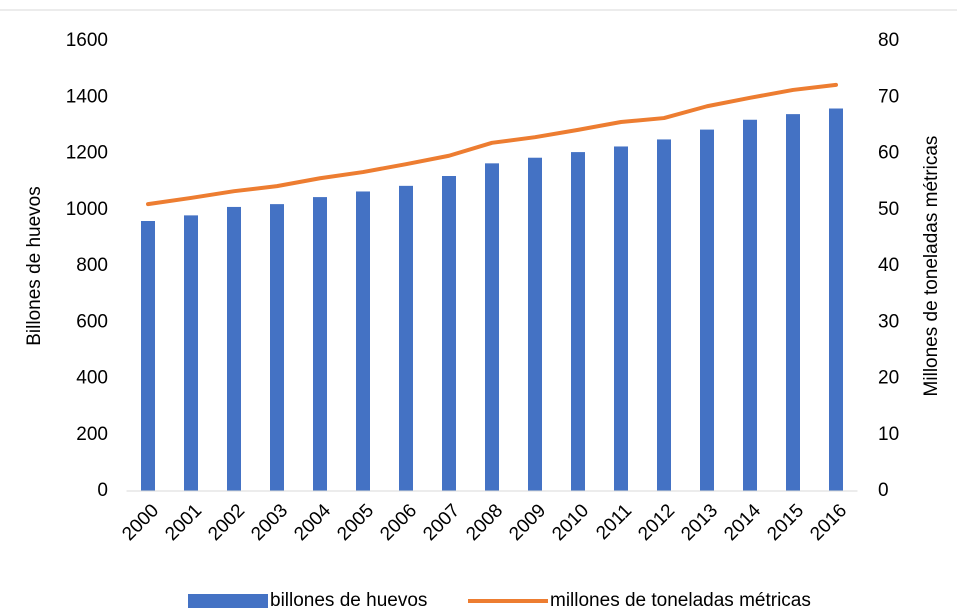  Describe the element at coordinates (888, 153) in the screenshot. I see `y2-tick-label: 60` at that location.